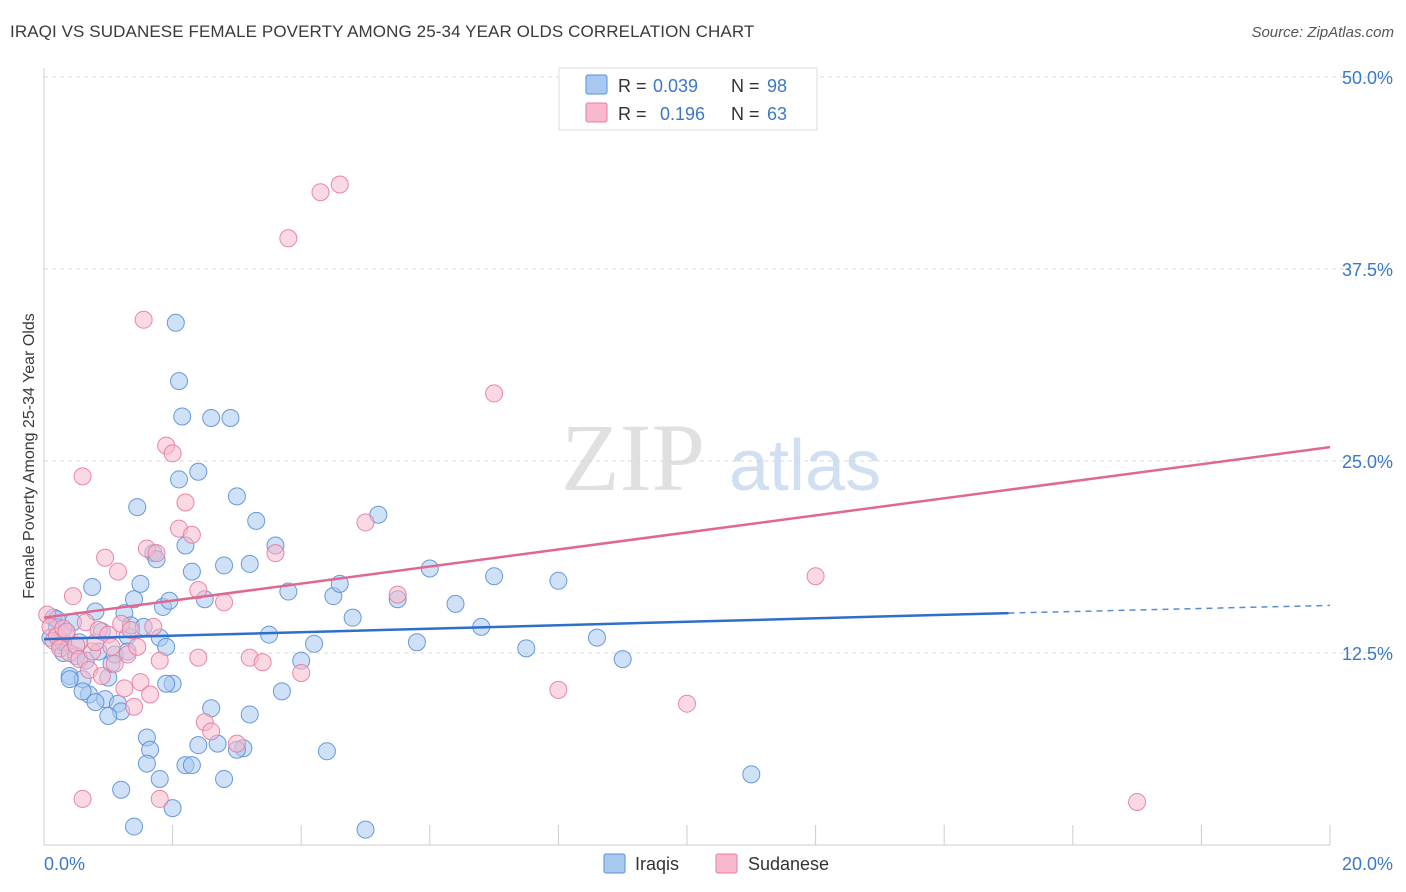 The height and width of the screenshot is (892, 1406). Describe the element at coordinates (29, 456) in the screenshot. I see `y-axis-label: Female Poverty Among 25-34 Year Olds` at that location.